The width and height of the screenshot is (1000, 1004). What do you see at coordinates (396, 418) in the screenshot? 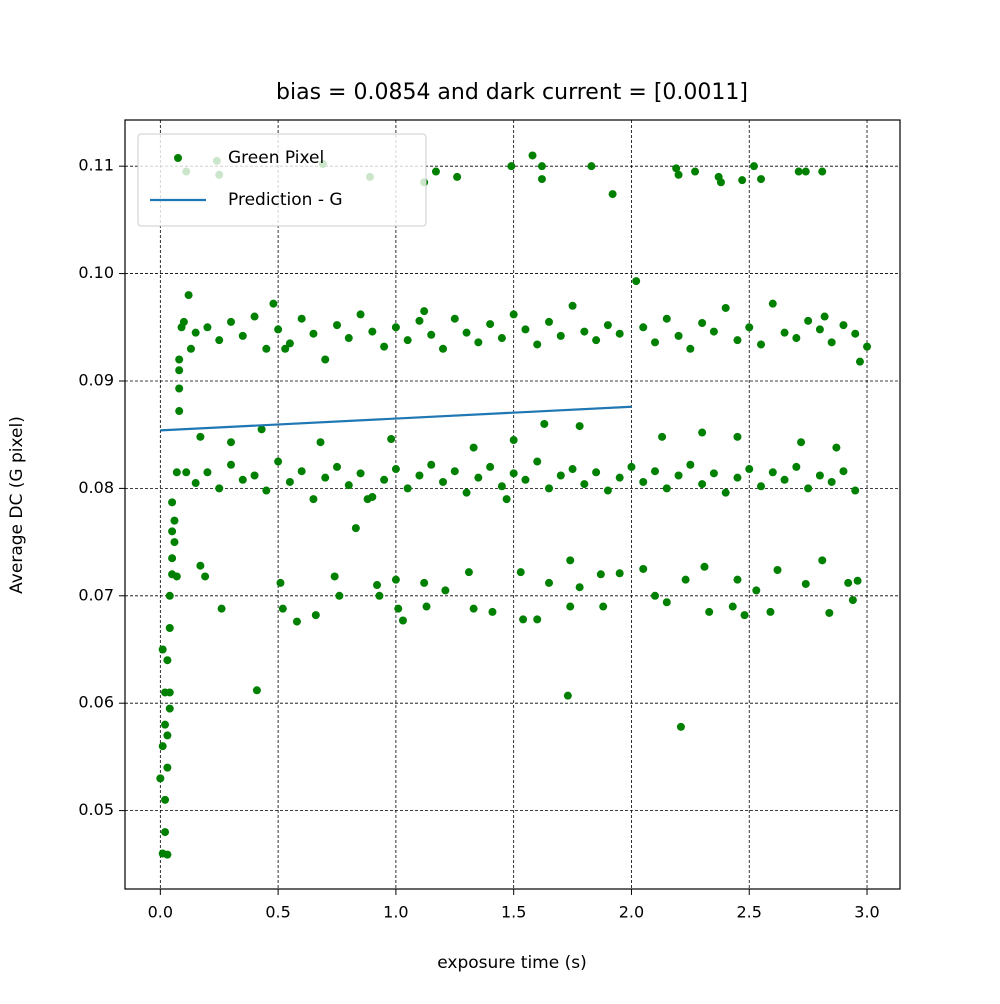
I see `prediction-line` at bounding box center [396, 418].